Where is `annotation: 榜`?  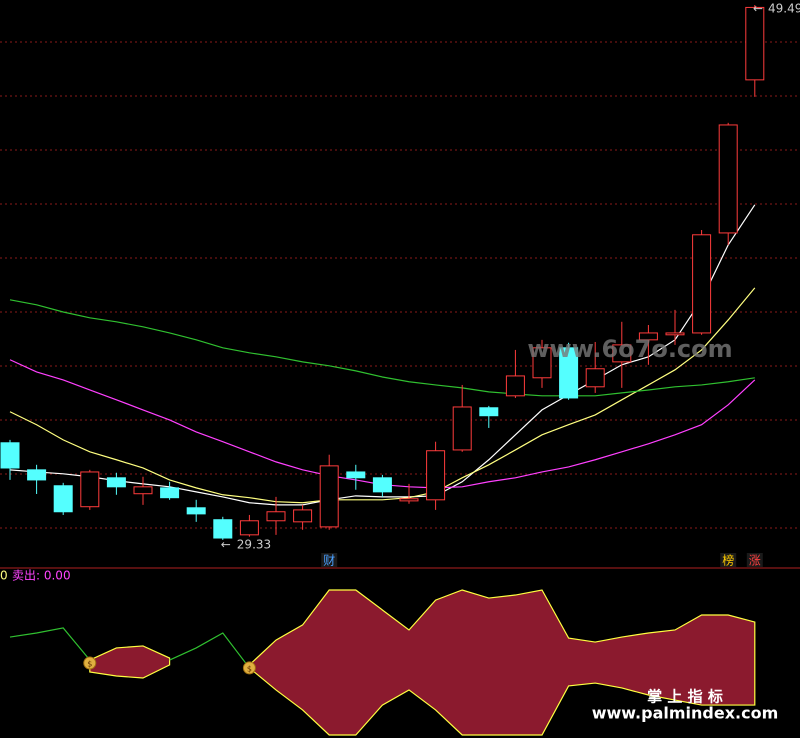
annotation: 榜 is located at coordinates (728, 560).